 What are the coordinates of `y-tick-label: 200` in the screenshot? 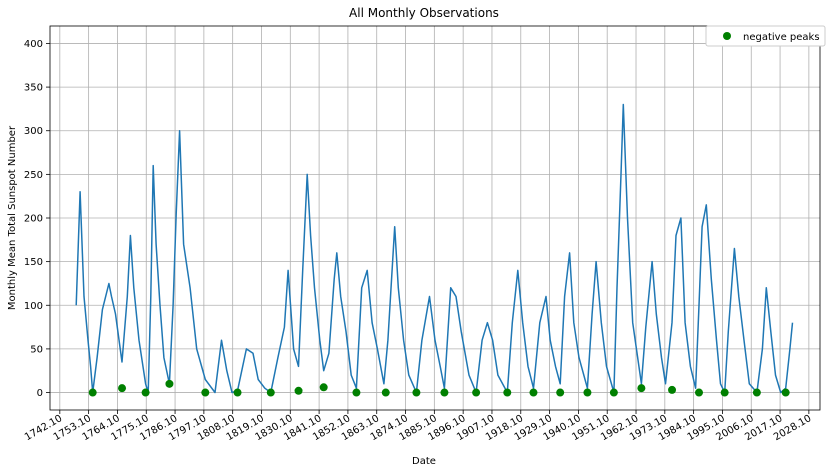 It's located at (33, 219).